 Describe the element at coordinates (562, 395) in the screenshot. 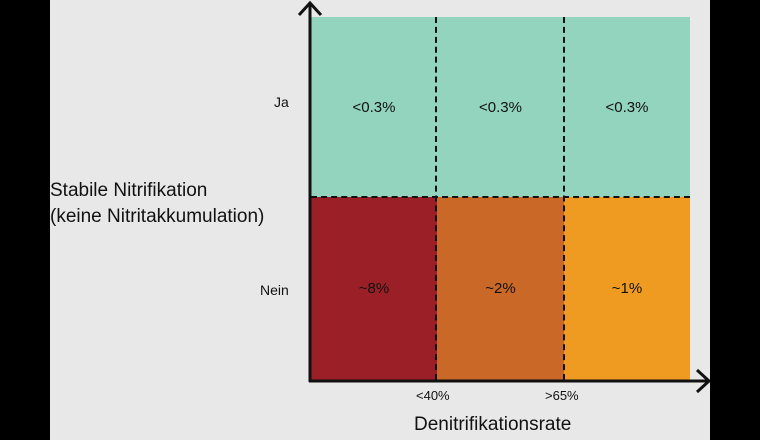

I see `x-tick-65: >65%` at that location.